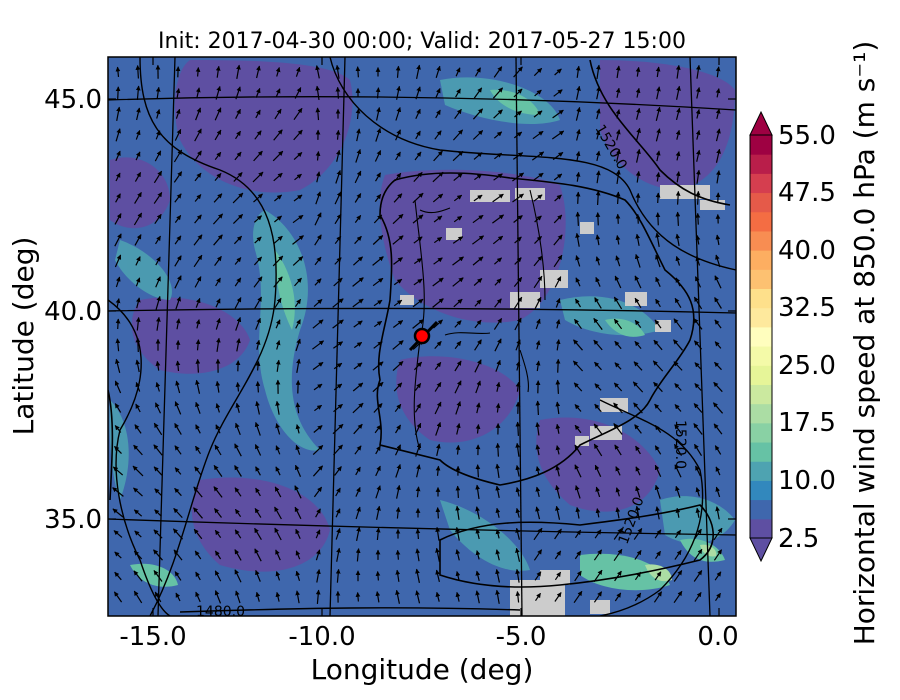 Image resolution: width=900 pixels, height=700 pixels. Describe the element at coordinates (680, 444) in the screenshot. I see `contour-label: 1520.0` at that location.